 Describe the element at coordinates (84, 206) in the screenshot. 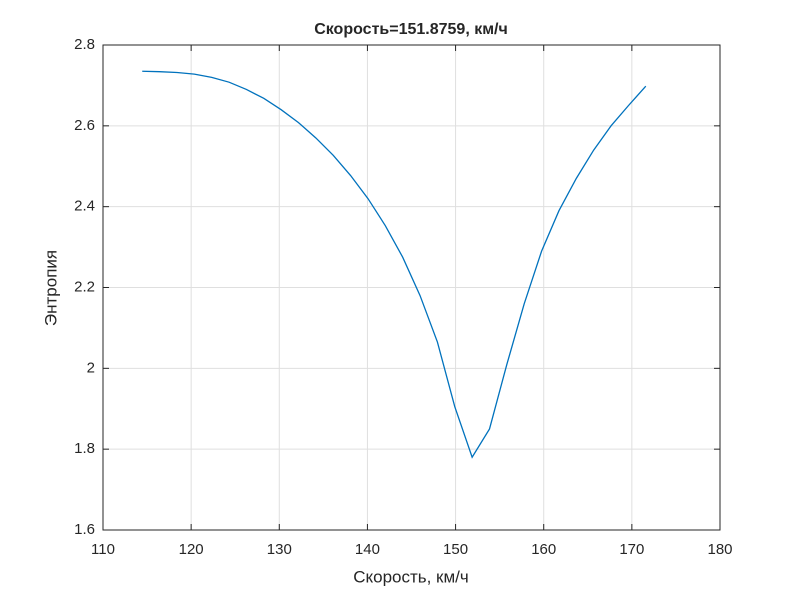

I see `y-tick-label: 2.4` at that location.